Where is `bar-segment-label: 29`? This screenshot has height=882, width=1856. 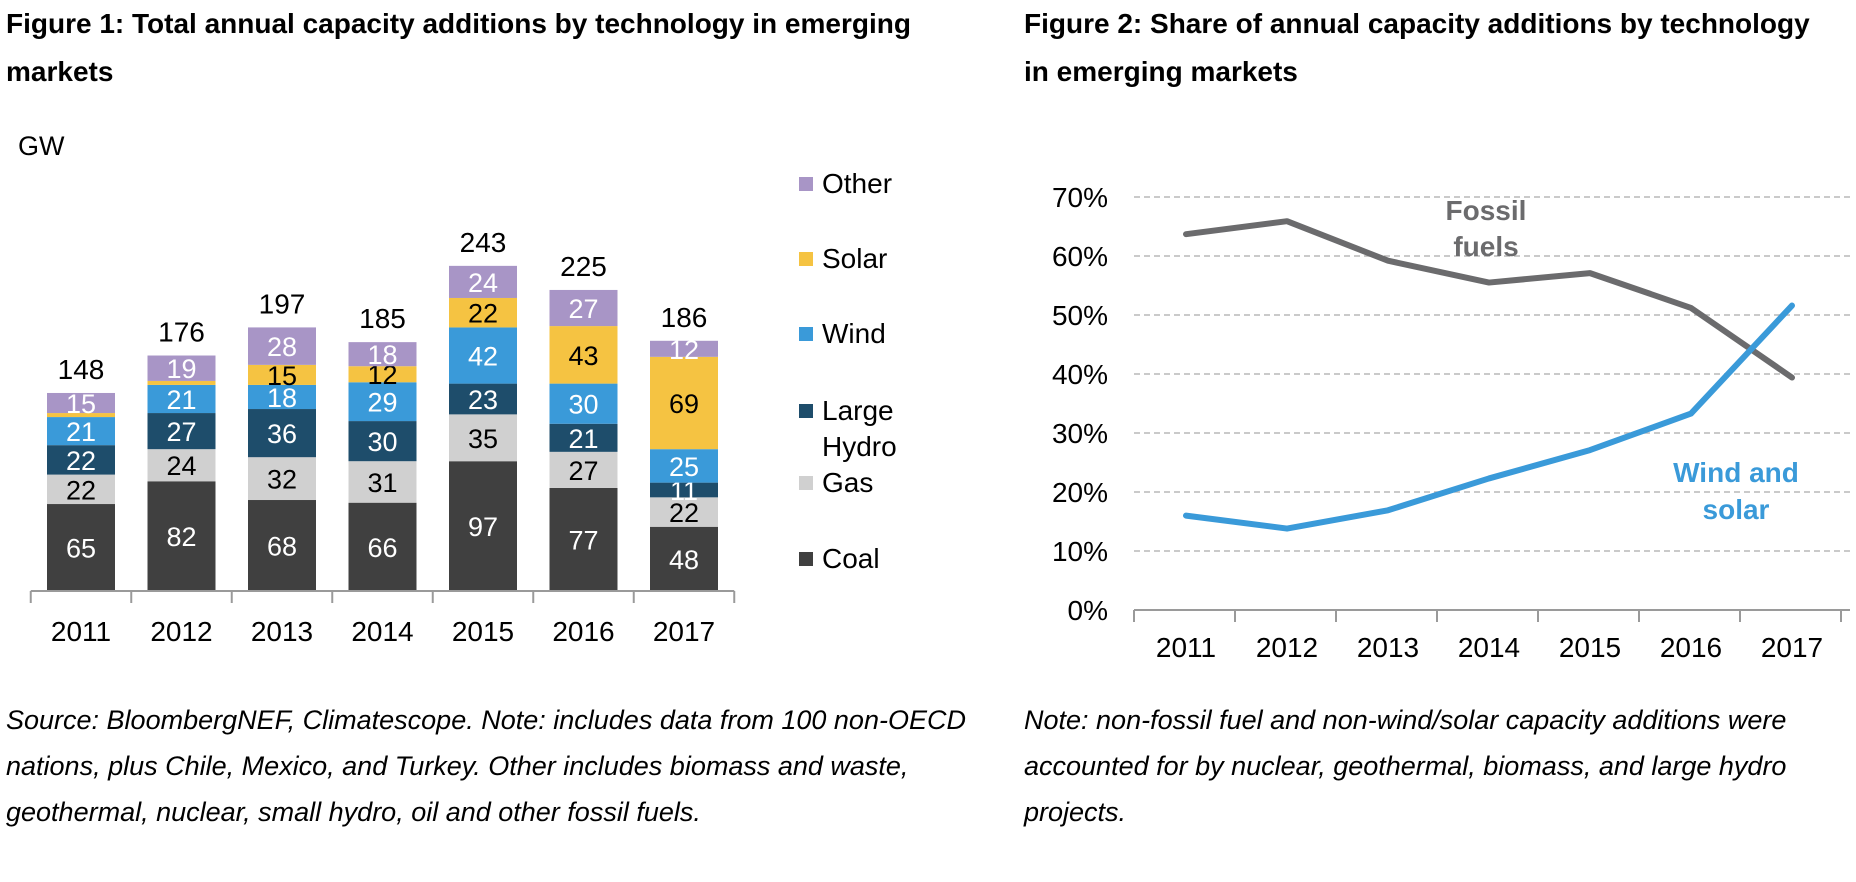 bar-segment-label: 29 is located at coordinates (382, 403).